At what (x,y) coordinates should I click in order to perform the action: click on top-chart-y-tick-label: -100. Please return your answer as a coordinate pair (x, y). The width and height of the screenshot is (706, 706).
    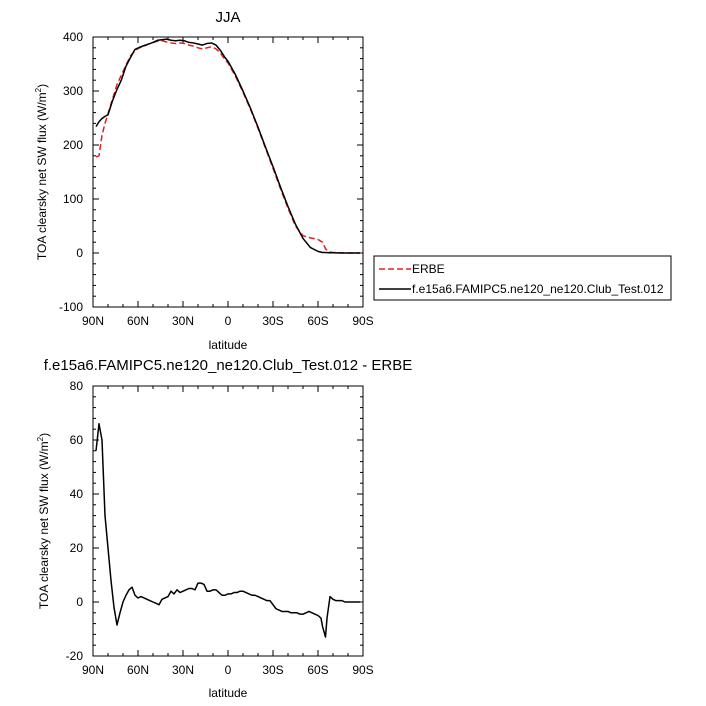
    Looking at the image, I should click on (71, 307).